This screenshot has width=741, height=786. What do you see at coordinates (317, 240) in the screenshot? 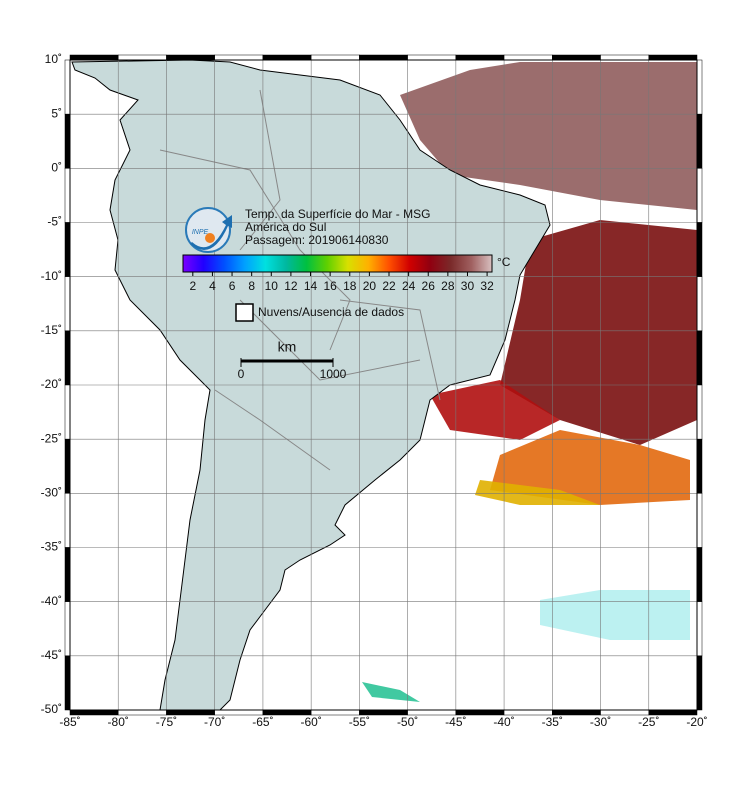
I see `title-line: Passagem: 201906140830` at bounding box center [317, 240].